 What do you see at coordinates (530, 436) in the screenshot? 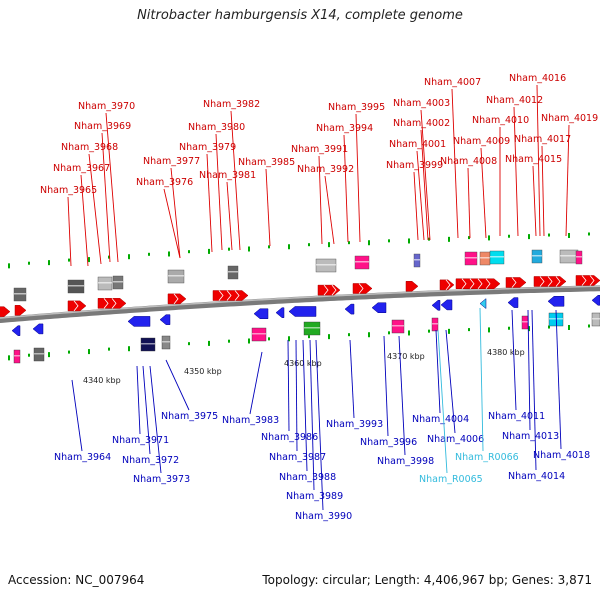
I see `gene-label-bottom: Nham_4013` at bounding box center [530, 436].